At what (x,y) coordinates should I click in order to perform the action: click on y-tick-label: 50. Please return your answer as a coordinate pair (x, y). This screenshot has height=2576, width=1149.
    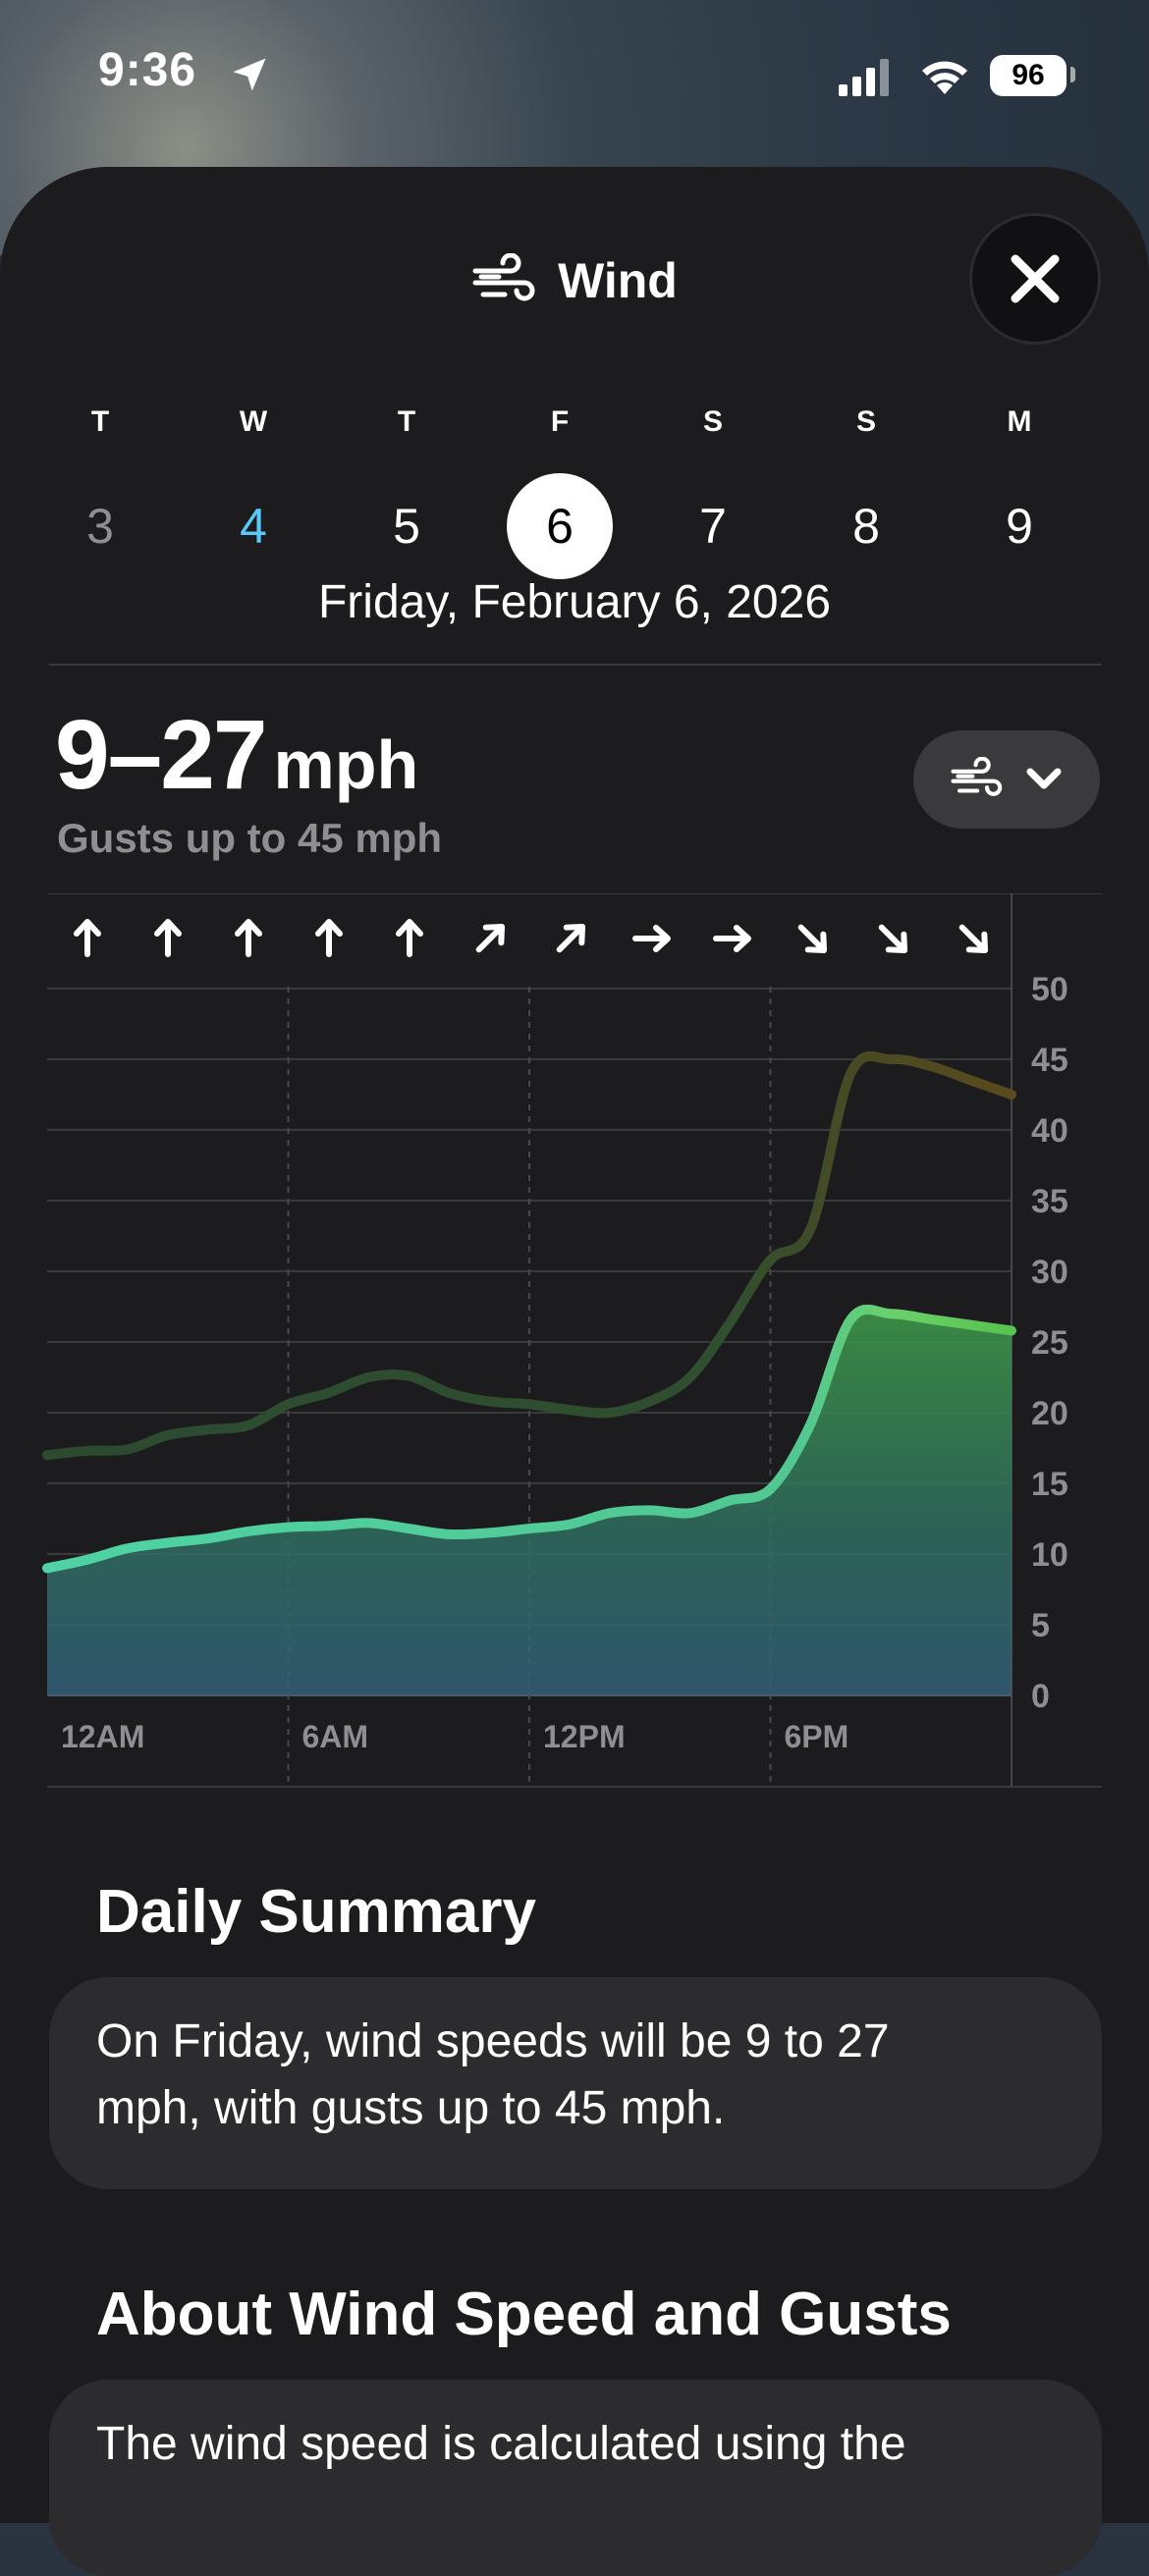
    Looking at the image, I should click on (1049, 989).